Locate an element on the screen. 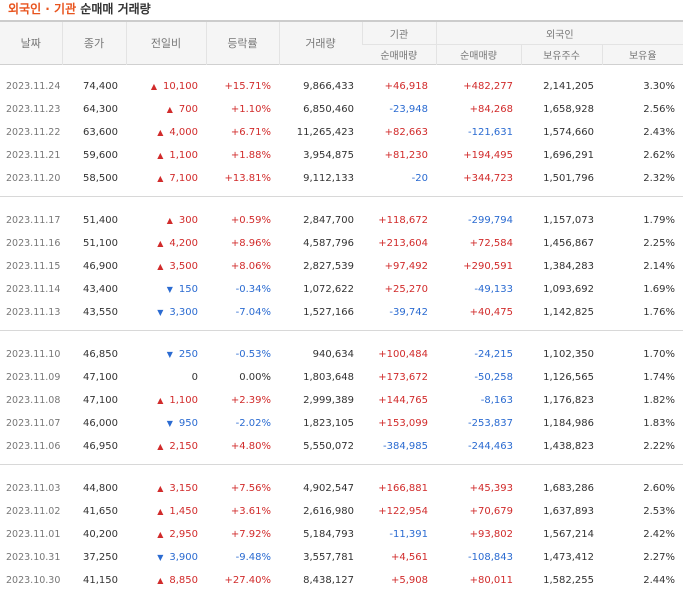 The width and height of the screenshot is (683, 592). change-value: 1,100 is located at coordinates (183, 400).